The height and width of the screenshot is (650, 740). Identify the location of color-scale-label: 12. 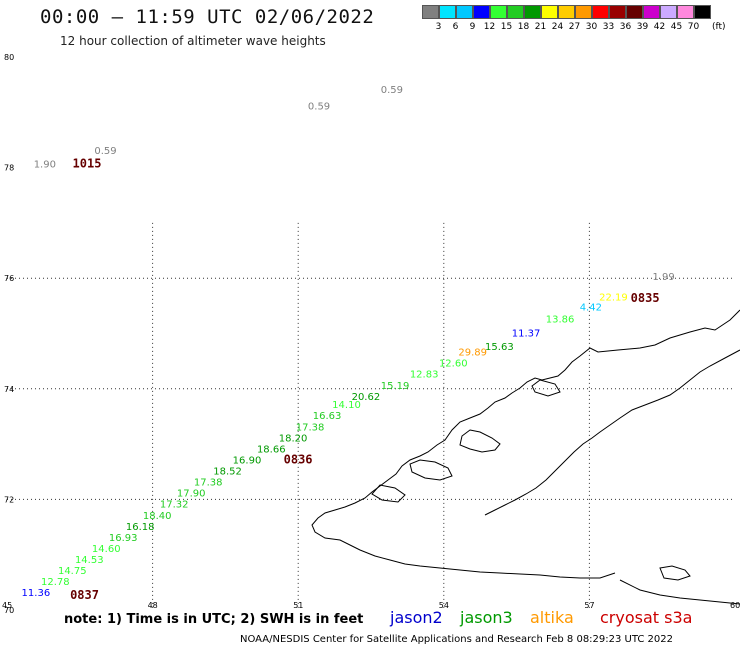
(489, 27).